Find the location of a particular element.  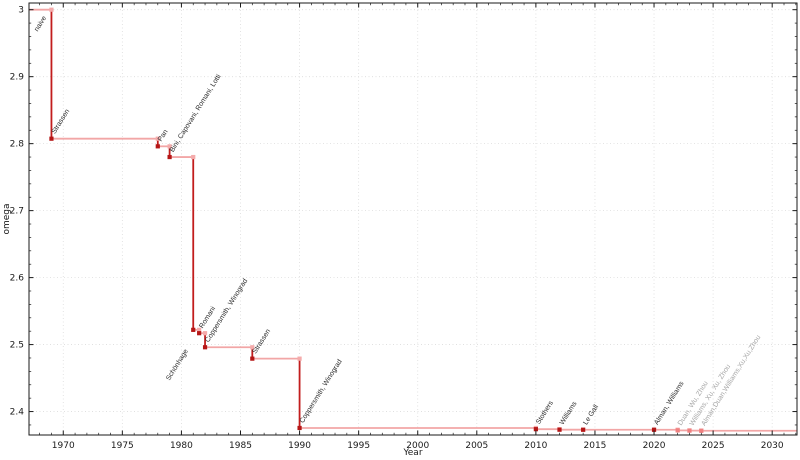

y-axis-label: omega is located at coordinates (7, 218).